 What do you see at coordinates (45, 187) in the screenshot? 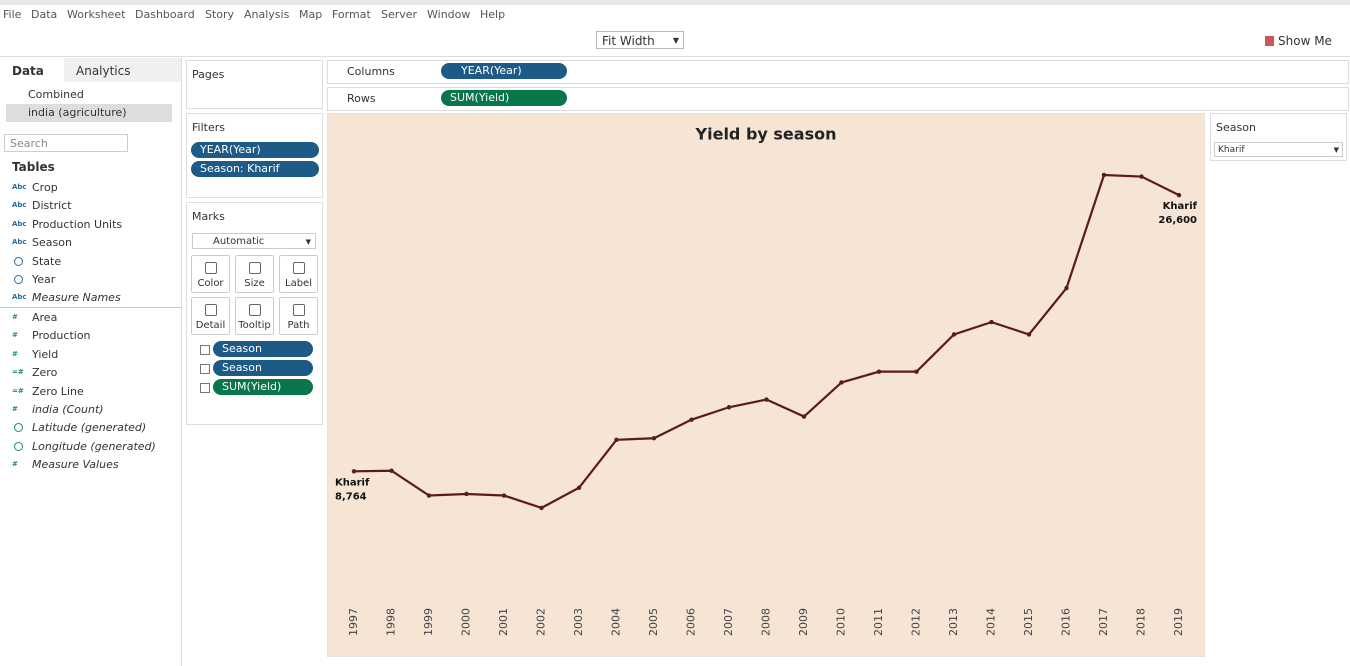
I see `field: Crop` at bounding box center [45, 187].